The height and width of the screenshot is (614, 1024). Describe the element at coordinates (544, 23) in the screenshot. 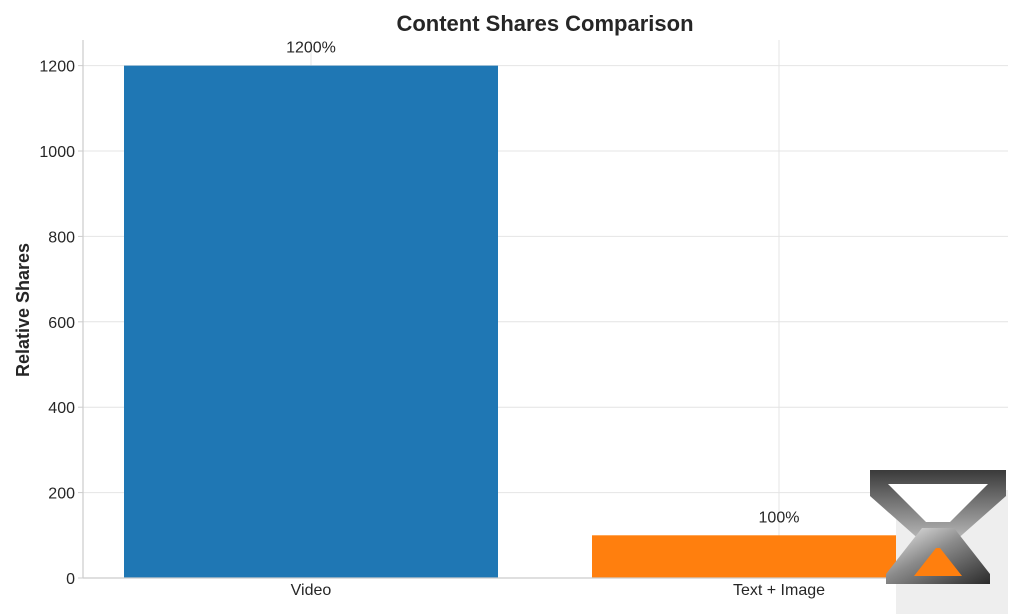

I see `chart-title: Content Shares Comparison` at that location.